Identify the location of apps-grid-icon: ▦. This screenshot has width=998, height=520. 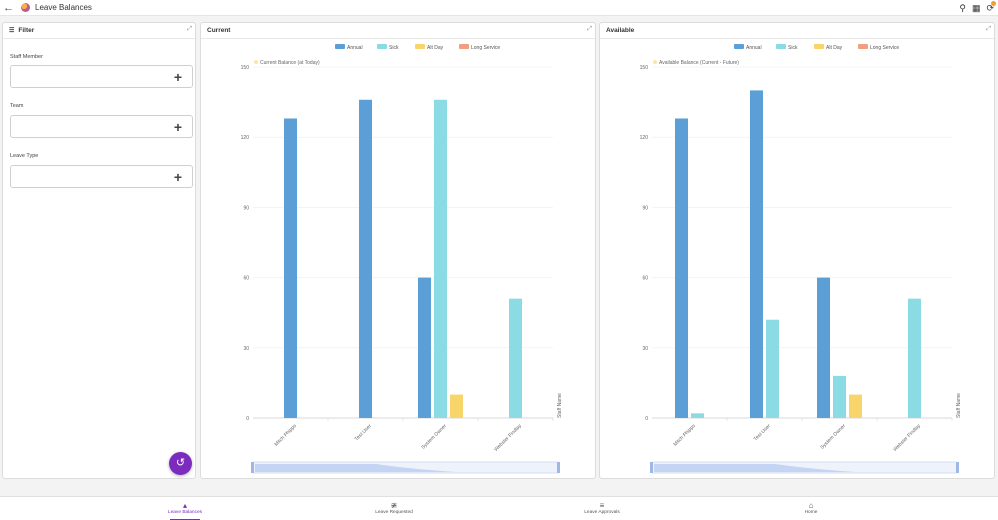
(976, 8).